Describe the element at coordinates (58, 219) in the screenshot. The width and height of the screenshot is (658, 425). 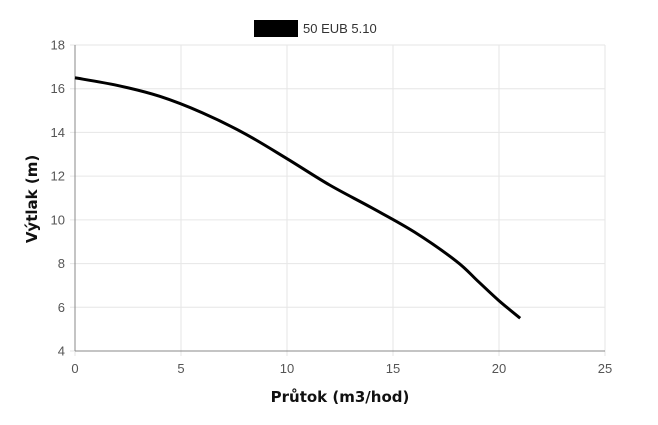
I see `y-tick-label: 10` at that location.